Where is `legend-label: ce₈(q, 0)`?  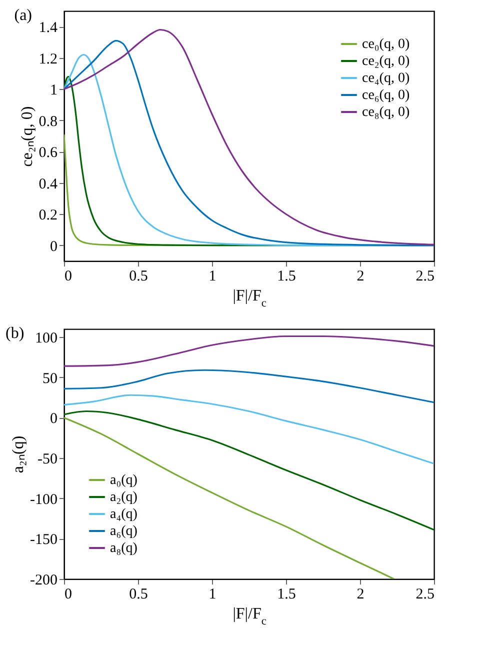
legend-label: ce₈(q, 0) is located at coordinates (386, 112).